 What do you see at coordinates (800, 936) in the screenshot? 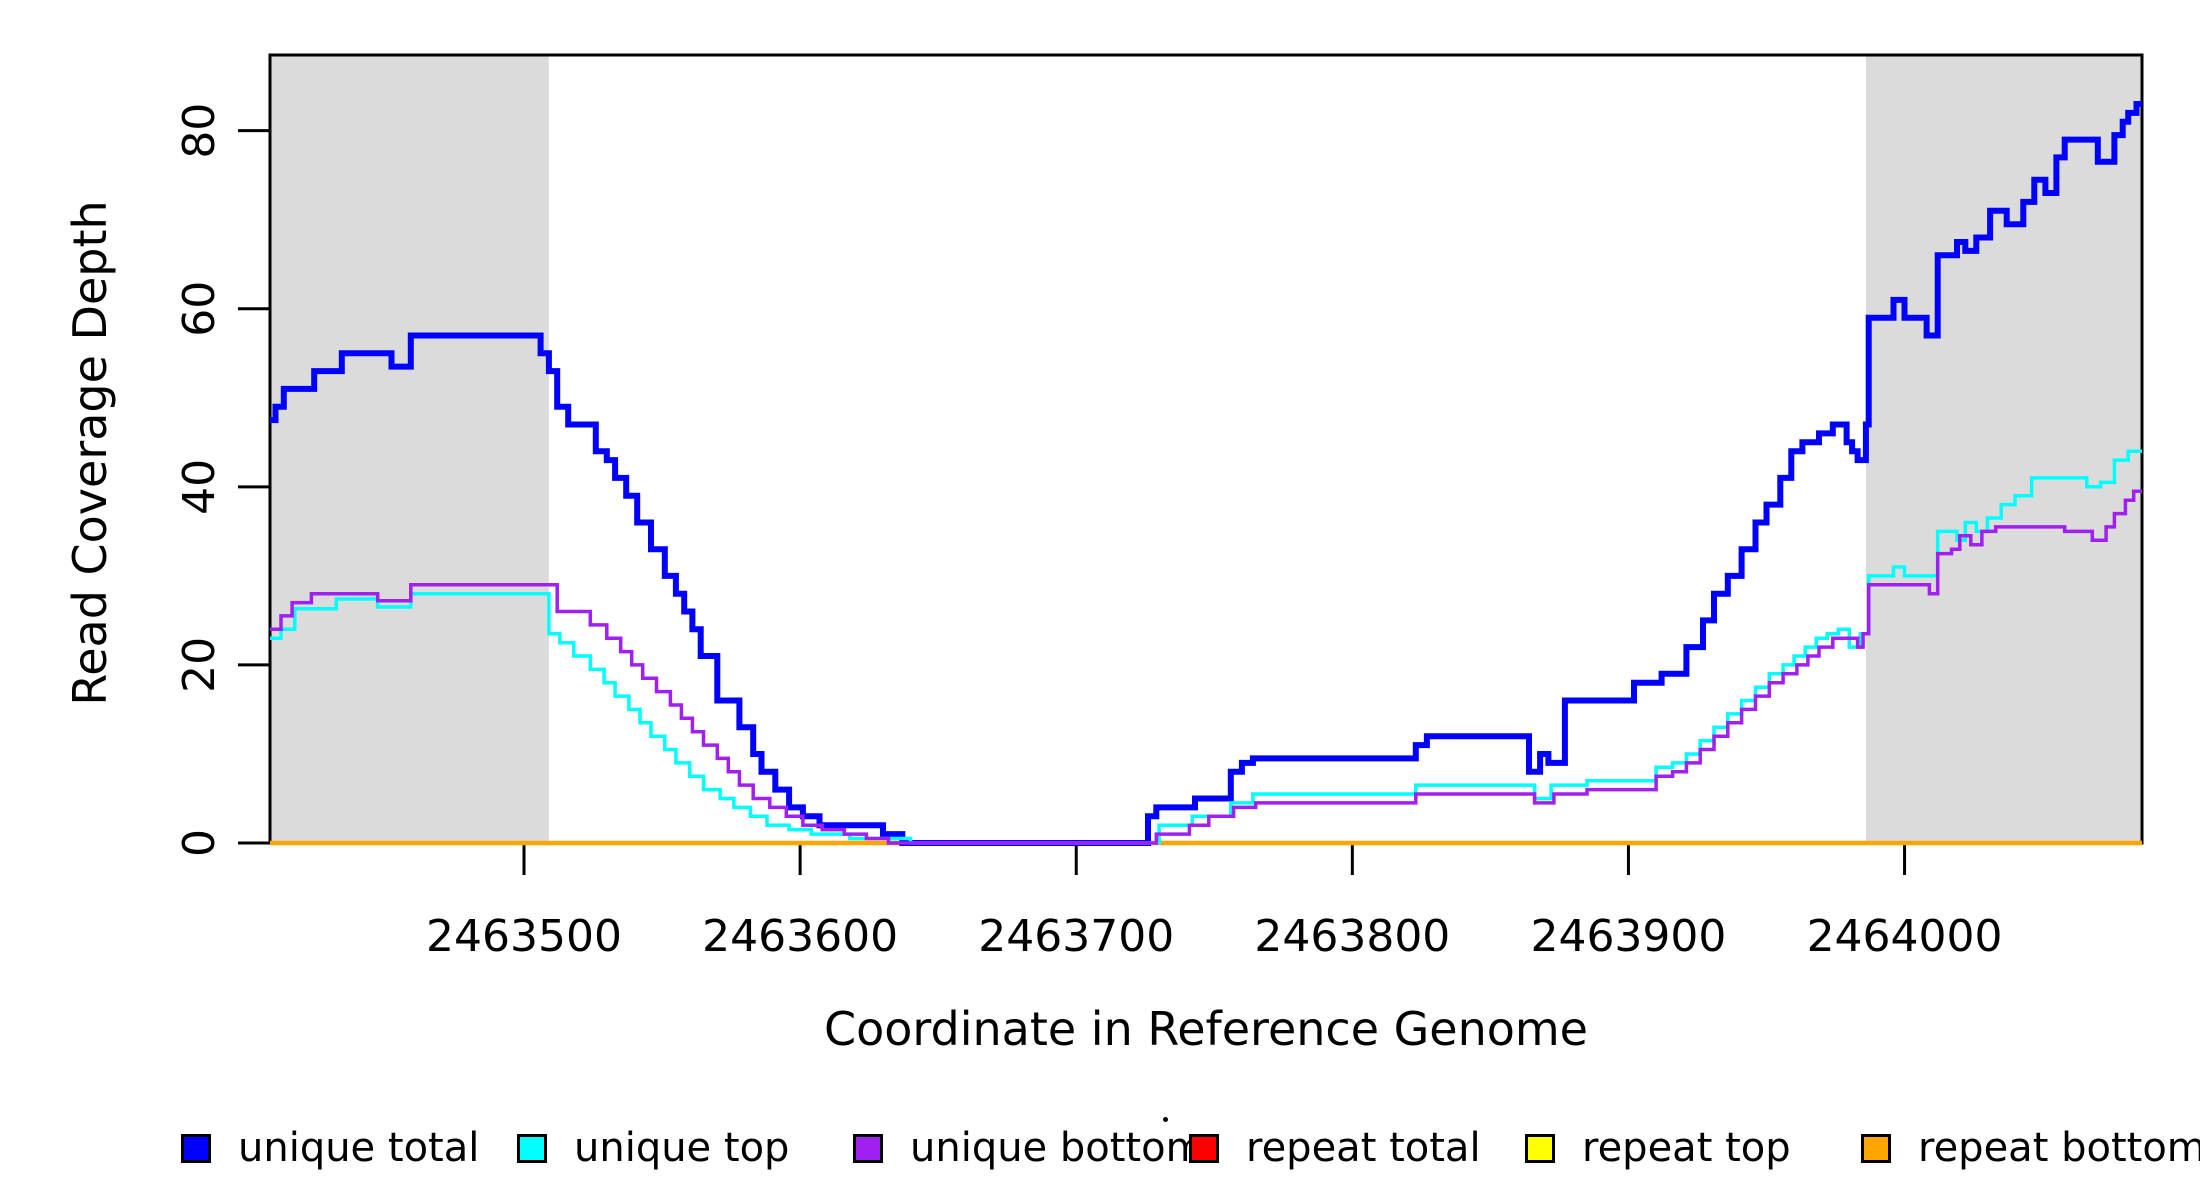
I see `x-tick-label: 2463600` at bounding box center [800, 936].